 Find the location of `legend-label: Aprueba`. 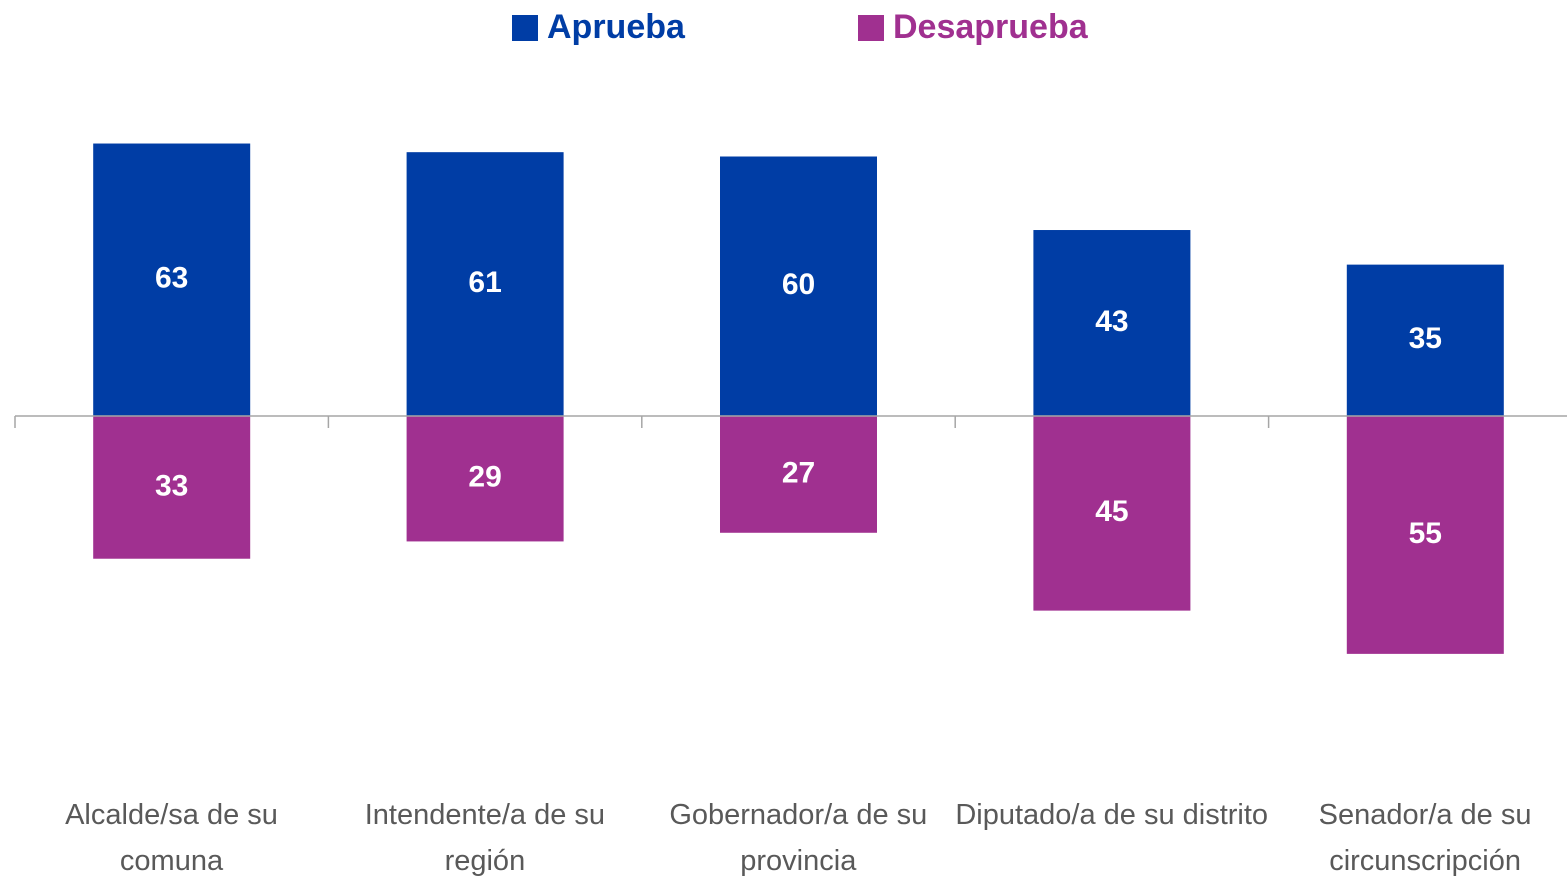

legend-label: Aprueba is located at coordinates (616, 27).